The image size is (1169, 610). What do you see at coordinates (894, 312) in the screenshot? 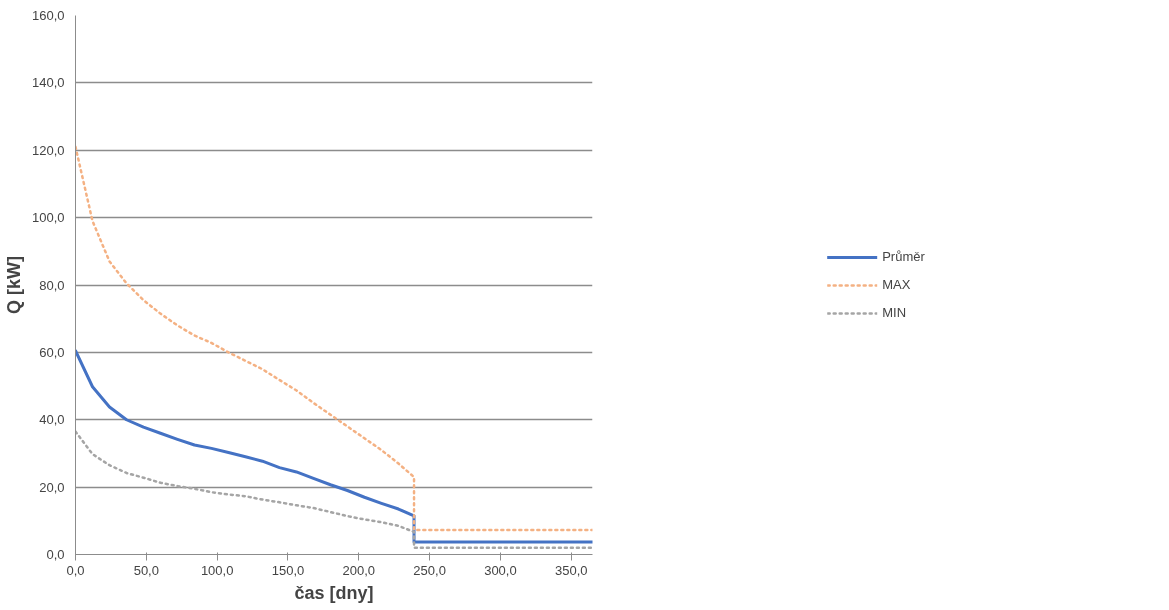
I see `legend-label: MIN` at bounding box center [894, 312].